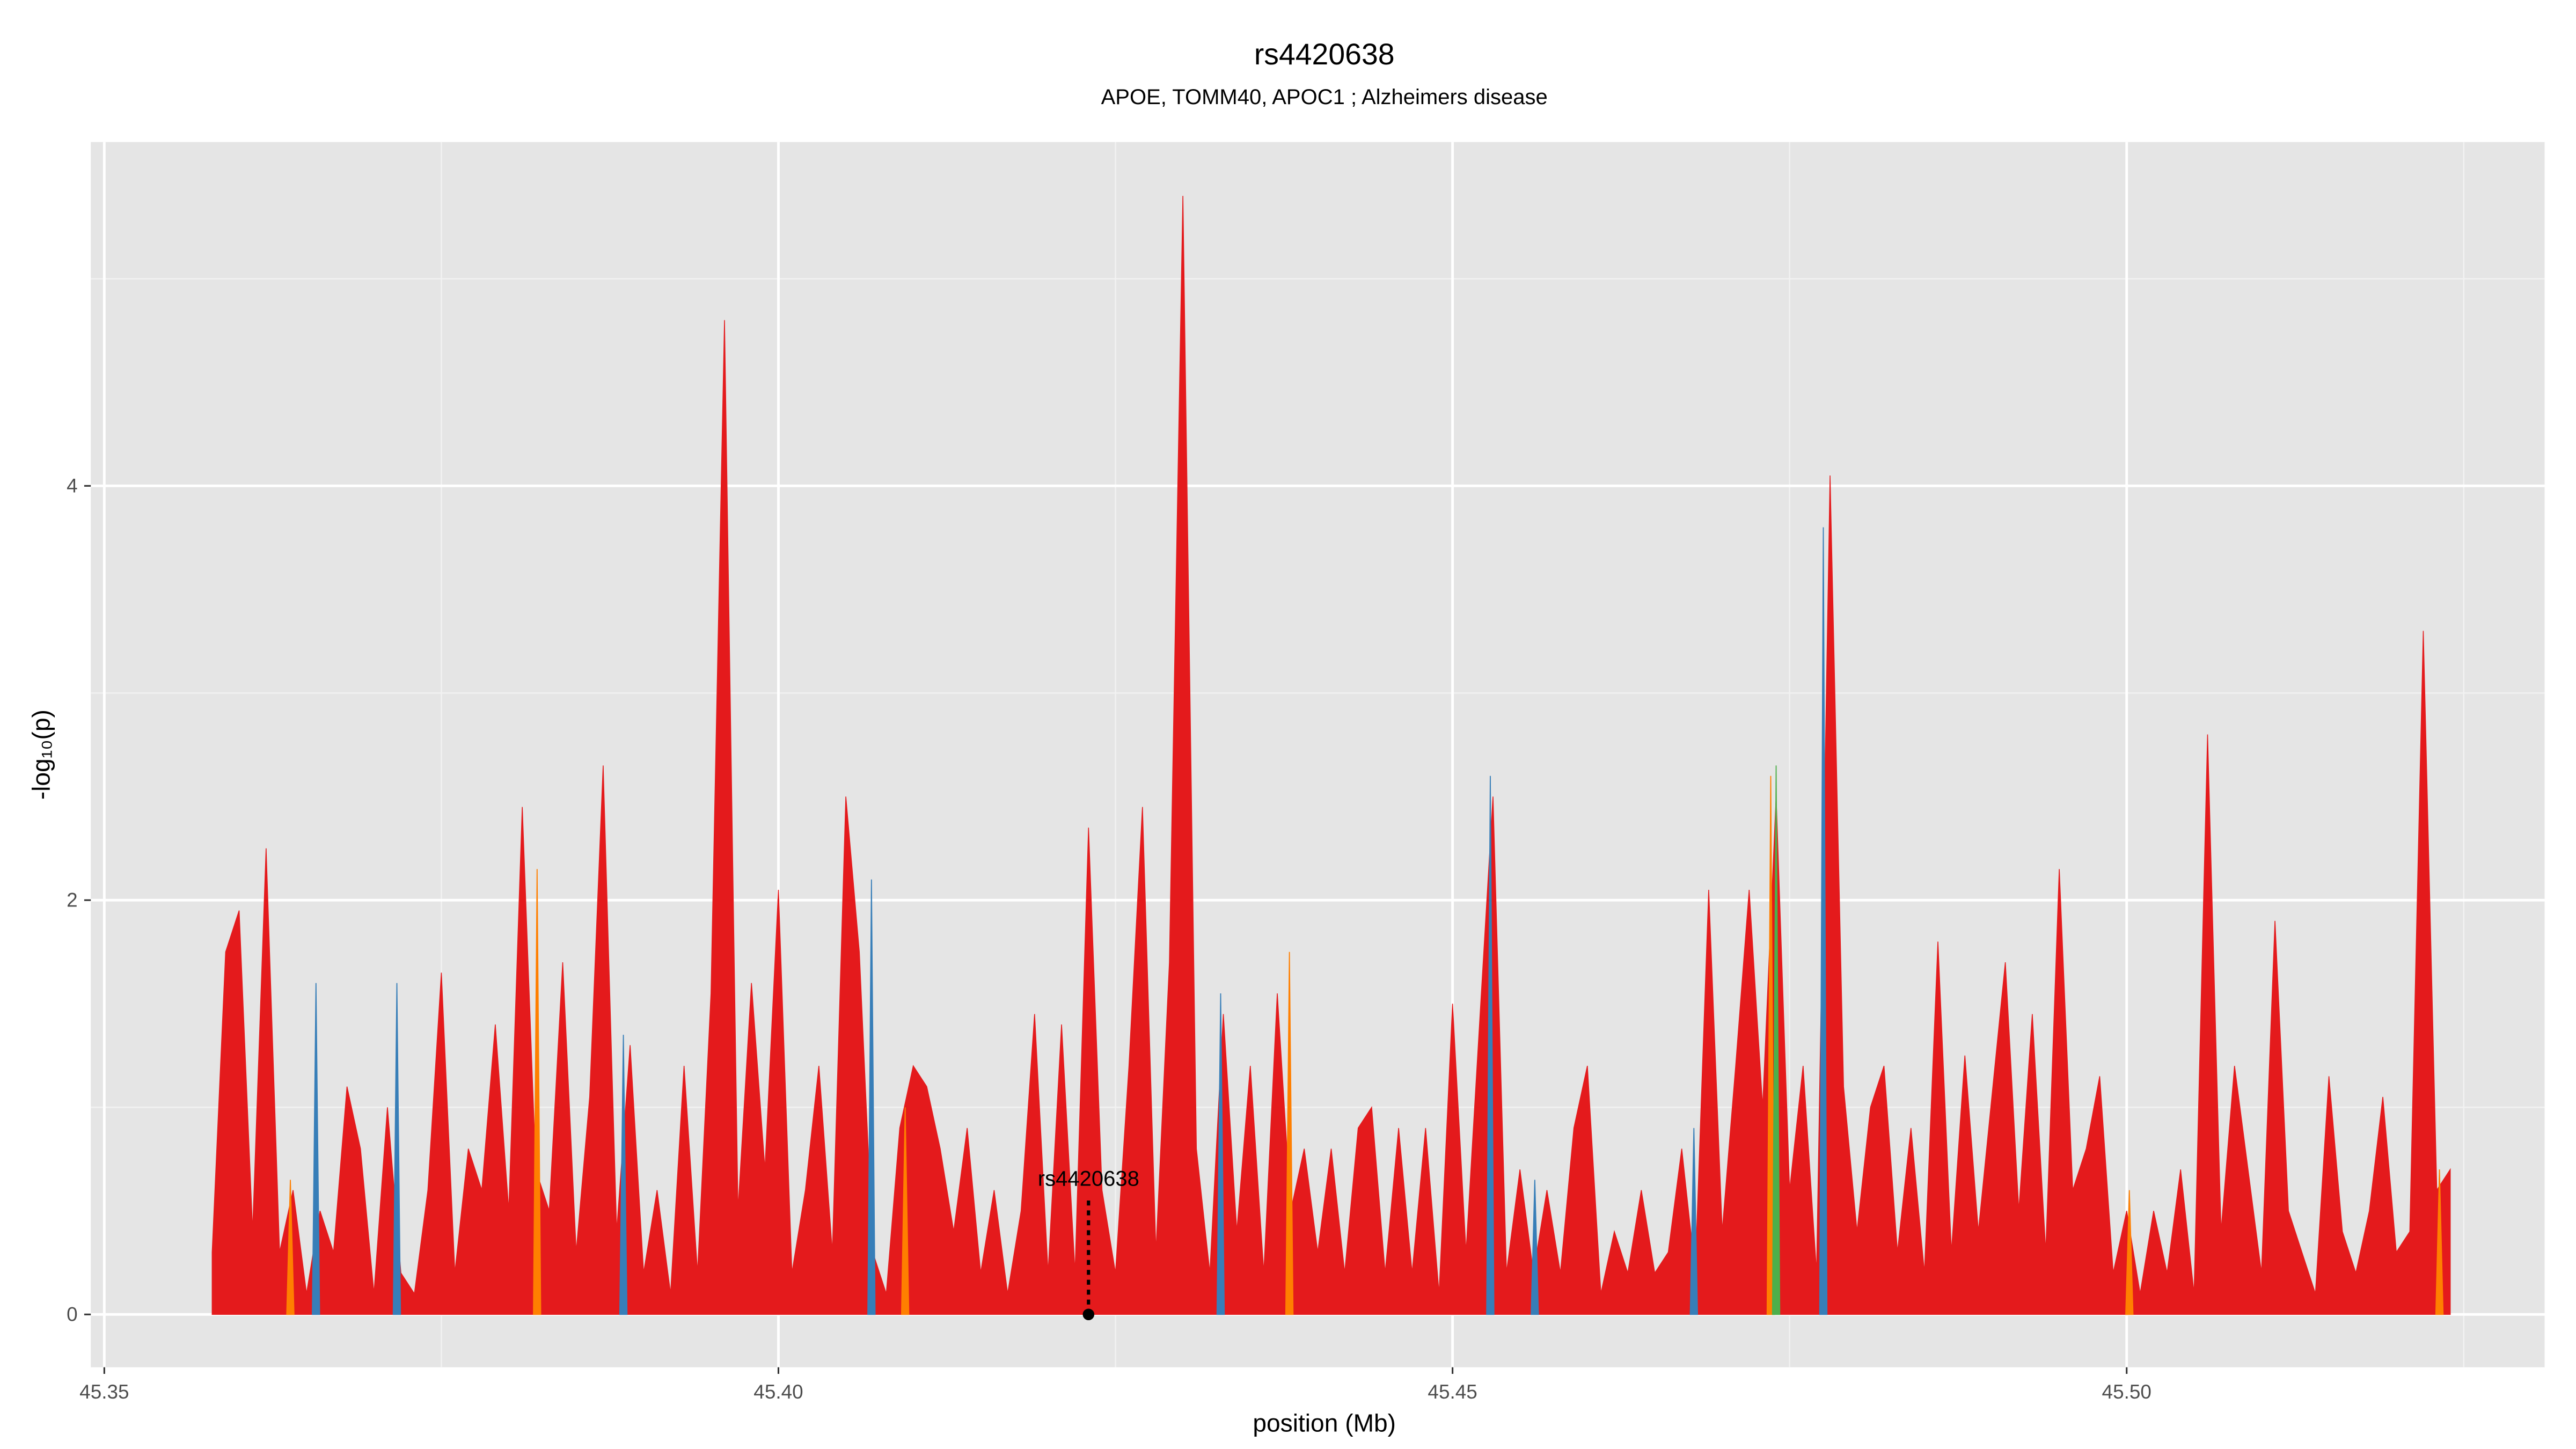  Describe the element at coordinates (72, 486) in the screenshot. I see `y-tick-label: 4` at that location.